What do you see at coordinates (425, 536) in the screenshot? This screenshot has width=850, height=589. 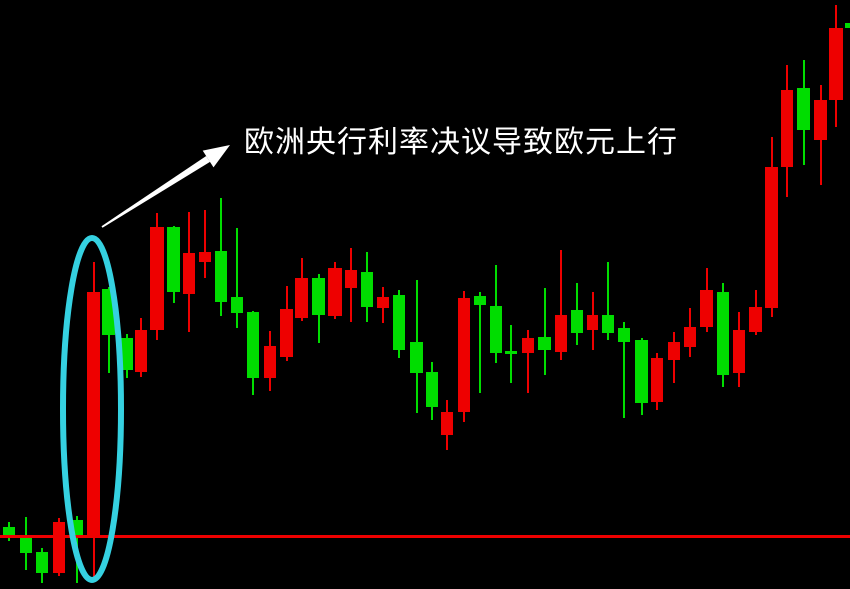 I see `support-line` at bounding box center [425, 536].